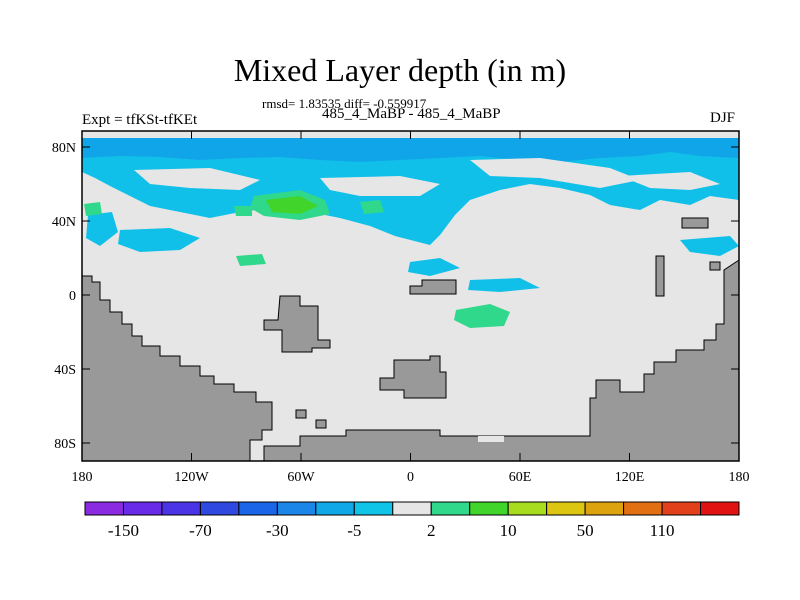 Image resolution: width=800 pixels, height=600 pixels. Describe the element at coordinates (301, 477) in the screenshot. I see `lon-tick-label: 60W` at that location.